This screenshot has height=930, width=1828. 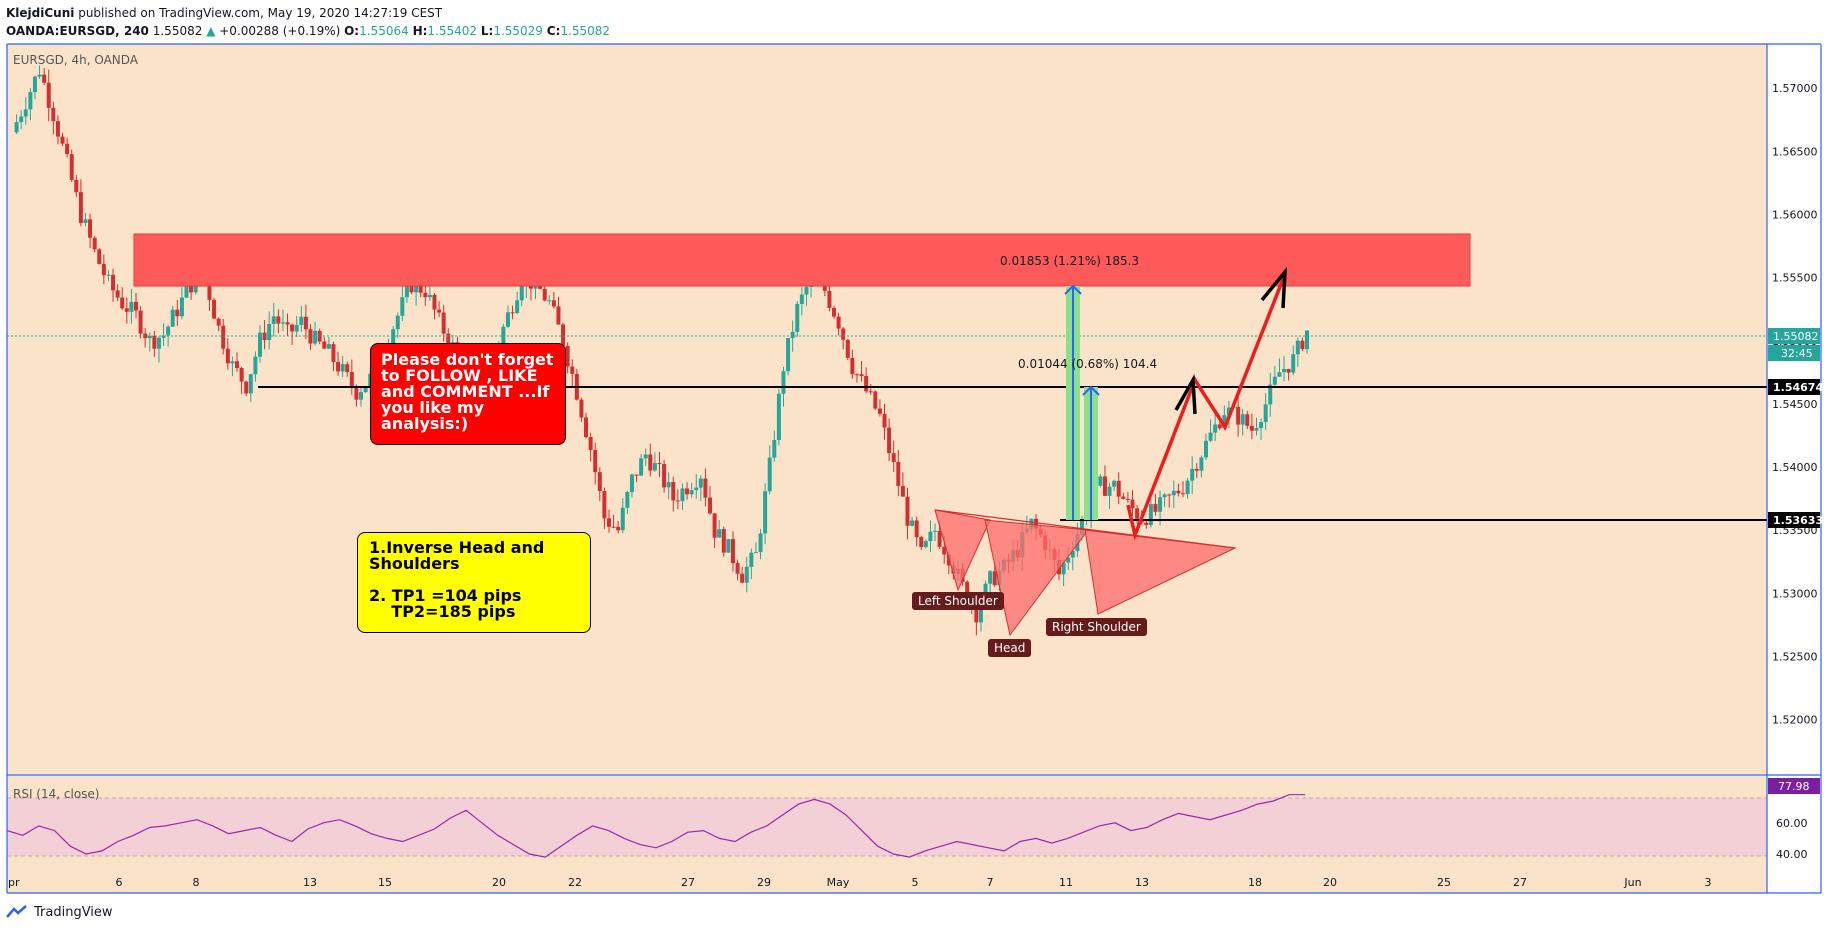 I want to click on left-shoulder-triangle, so click(x=962, y=550).